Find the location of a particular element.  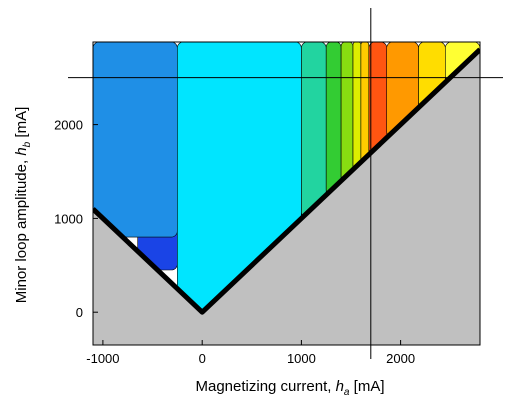

y-axis-title-prefix: Minor loop amplitude, is located at coordinates (21, 230).